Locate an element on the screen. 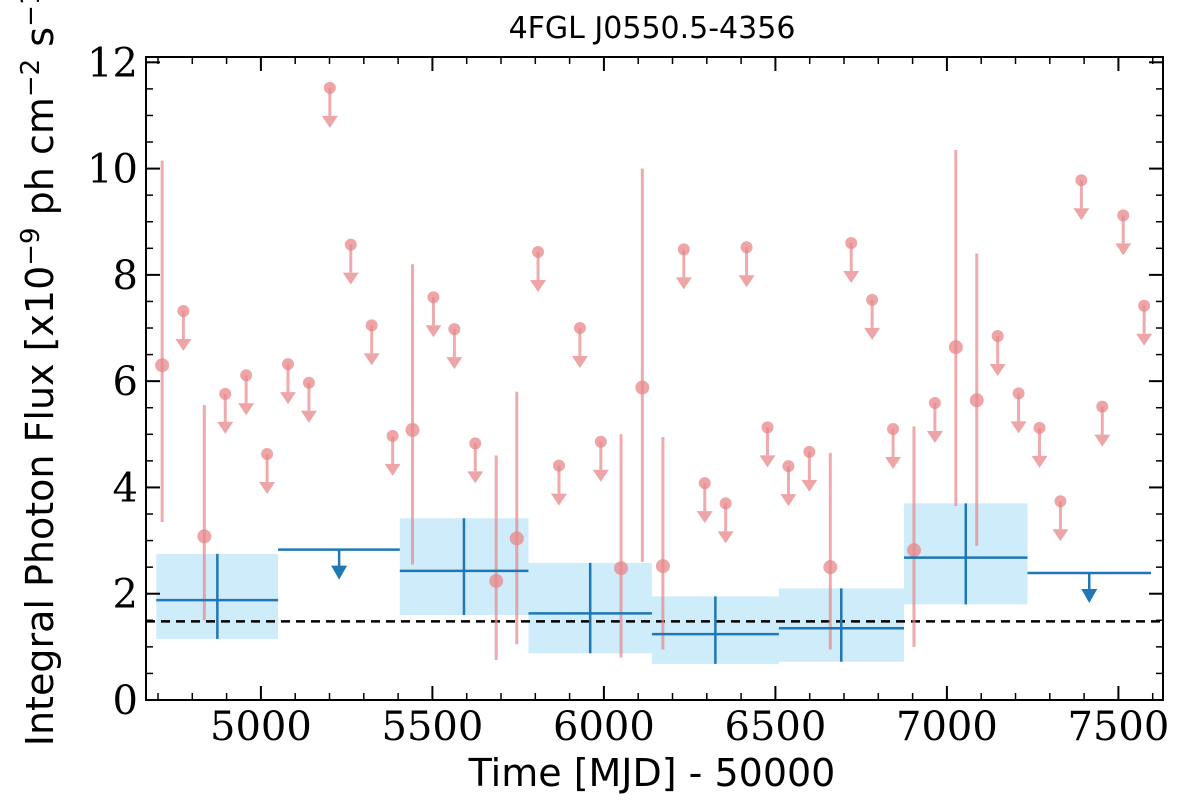 The image size is (1200, 800). y-tick-label: 8 is located at coordinates (125, 276).